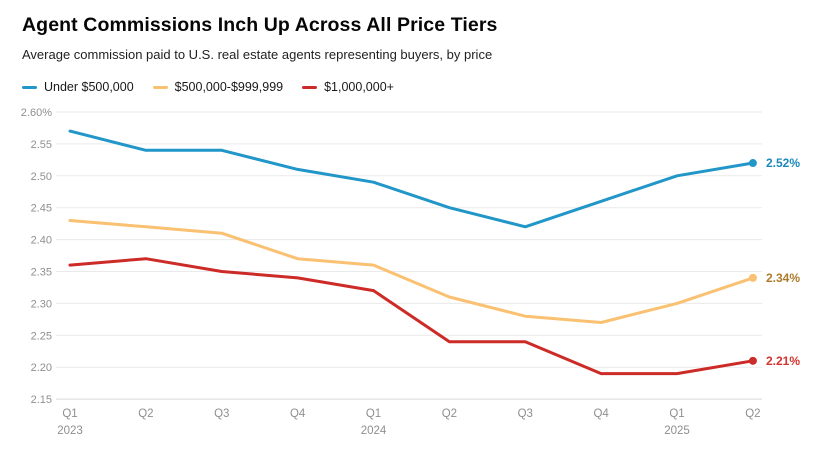 This screenshot has height=456, width=821. Describe the element at coordinates (36, 113) in the screenshot. I see `y-axis-tick-label: 2.60%` at that location.